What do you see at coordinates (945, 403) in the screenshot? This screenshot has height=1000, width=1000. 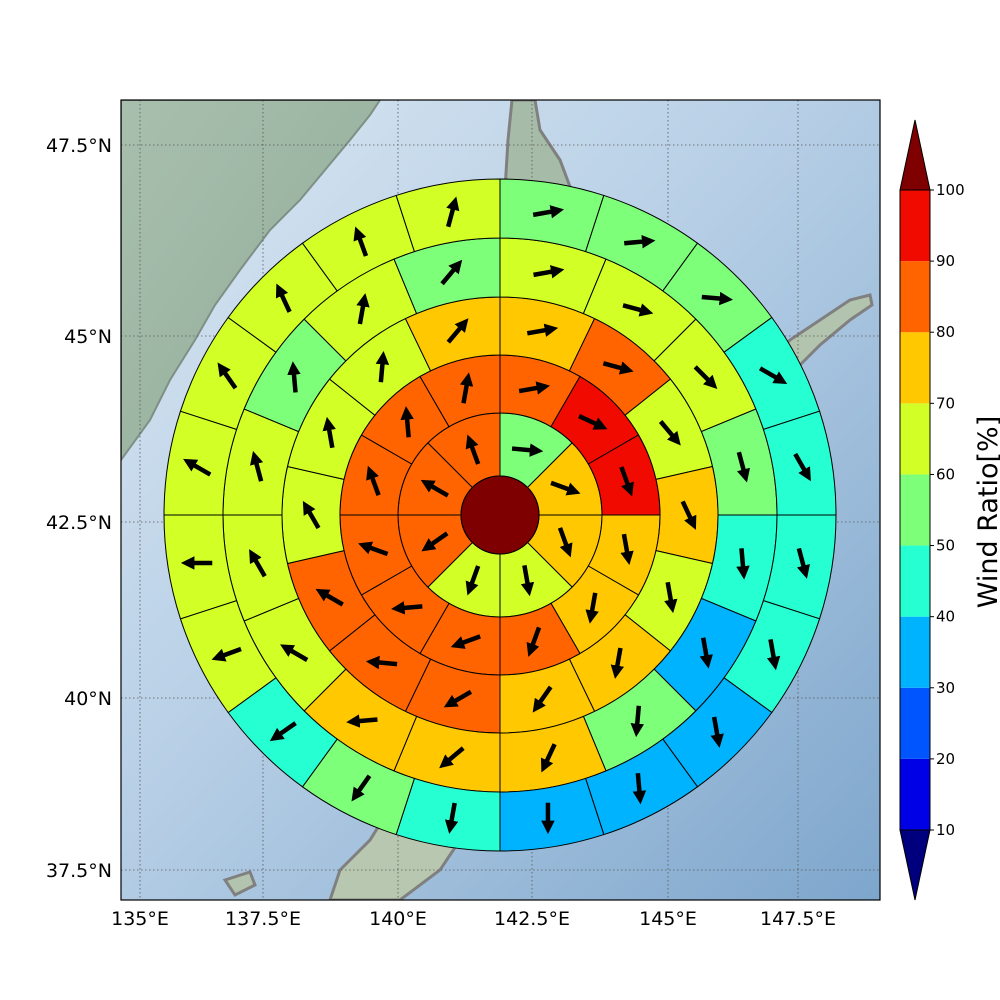 I see `colorbar-tick-label: 70` at bounding box center [945, 403].